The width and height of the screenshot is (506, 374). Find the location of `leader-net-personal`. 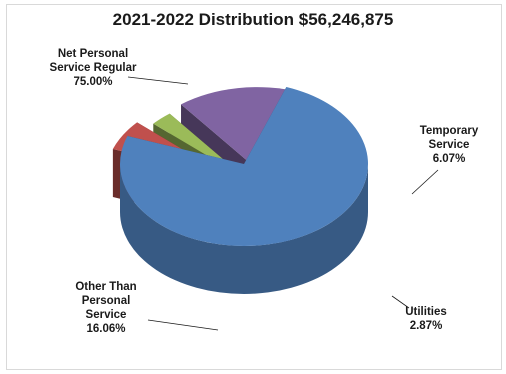

leader-net-personal is located at coordinates (158, 80).